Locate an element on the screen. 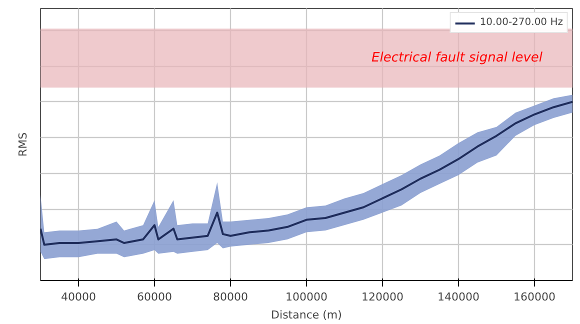 The width and height of the screenshot is (580, 324). x-tick-label: 120000 is located at coordinates (383, 297).